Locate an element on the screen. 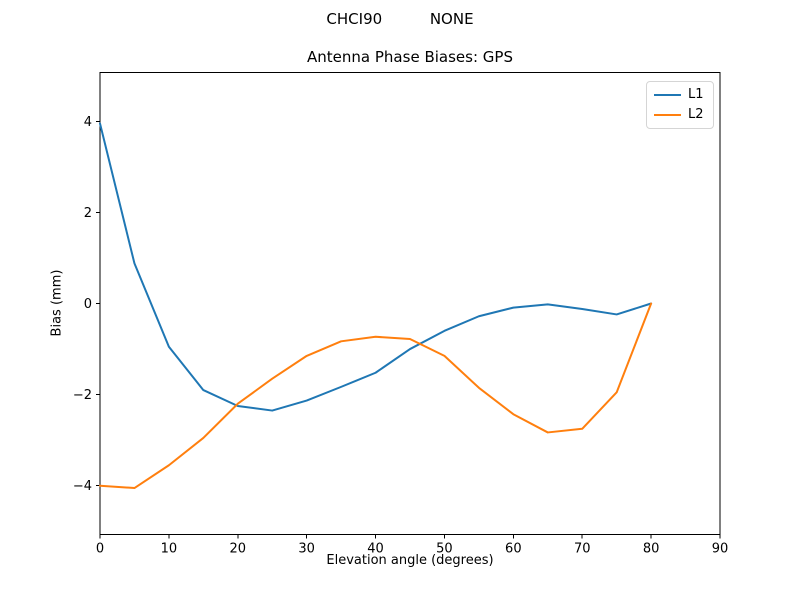  figure-suptitle: CHCI90 NONE is located at coordinates (400, 19).